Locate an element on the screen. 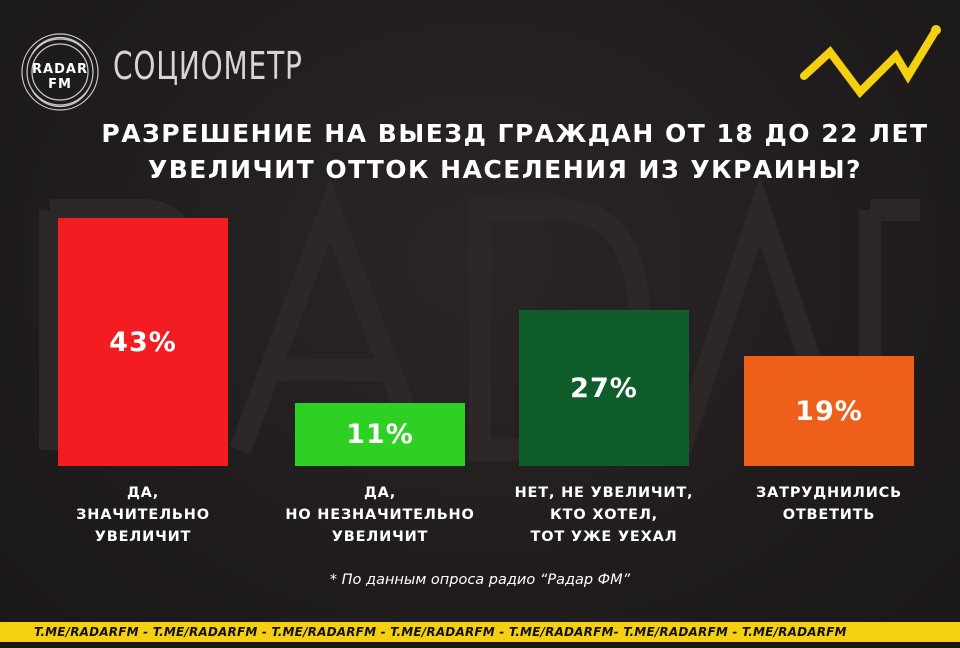 The image size is (960, 648). bar-3: 27% is located at coordinates (604, 388).